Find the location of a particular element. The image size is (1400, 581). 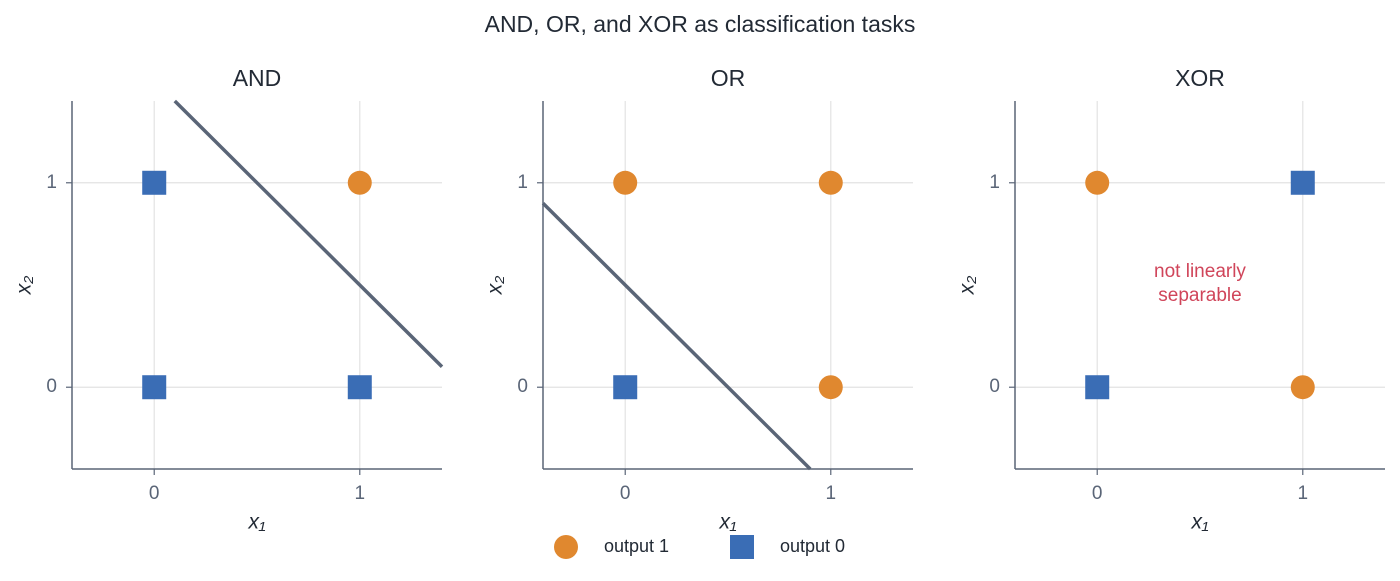

panel-title: XOR is located at coordinates (1200, 78).